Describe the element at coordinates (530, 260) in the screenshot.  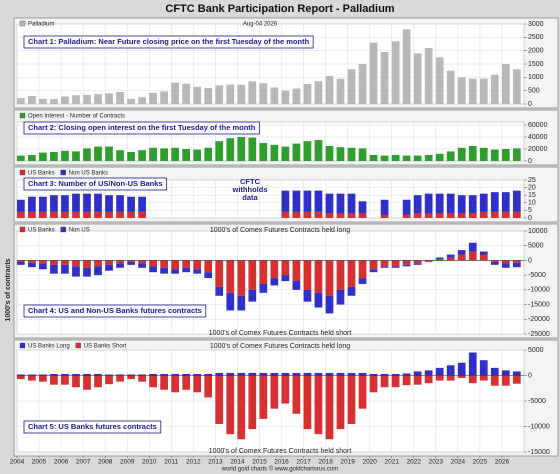
I see `y-tick-label: 0` at that location.